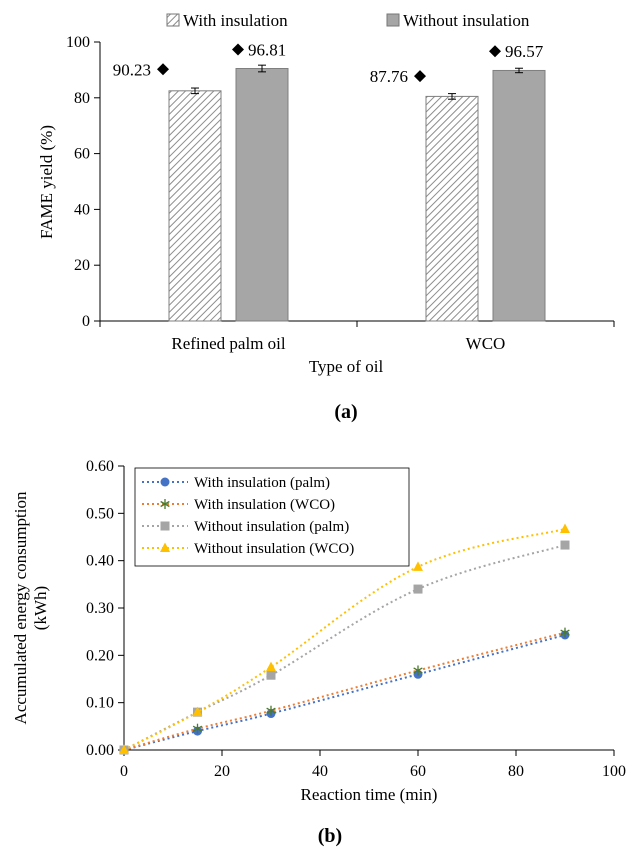  Describe the element at coordinates (330, 836) in the screenshot. I see `panel-label-b: (b)` at that location.